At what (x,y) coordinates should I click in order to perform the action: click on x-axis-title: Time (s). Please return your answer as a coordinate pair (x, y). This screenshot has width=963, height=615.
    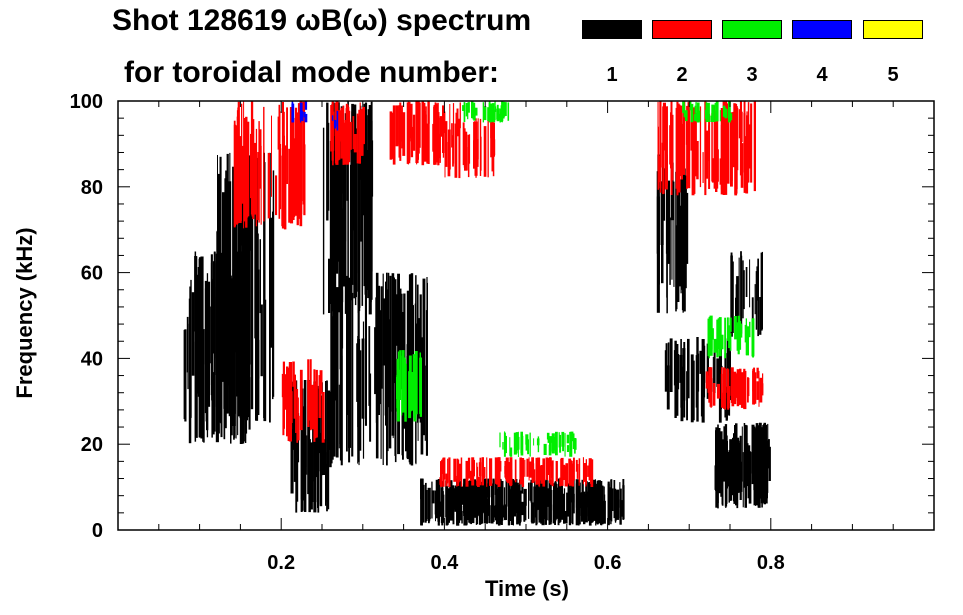
    Looking at the image, I should click on (527, 588).